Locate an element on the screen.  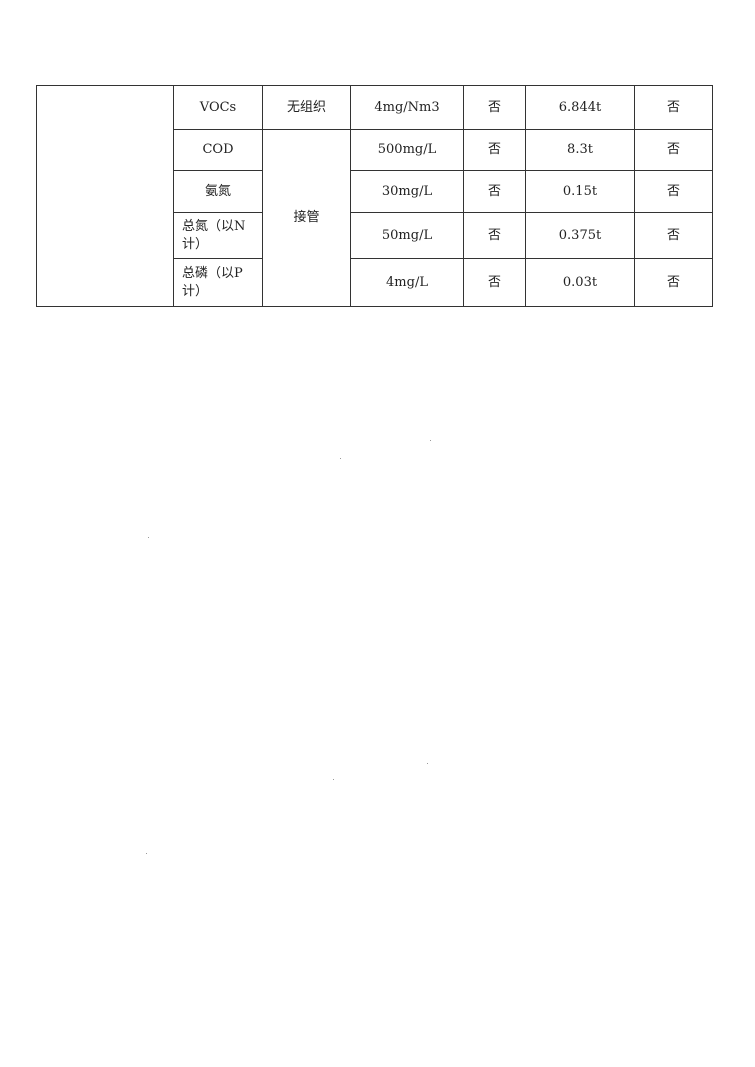
table-row: 总磷（以P计） 4mg/L 否 0.03t 否 is located at coordinates (375, 282).